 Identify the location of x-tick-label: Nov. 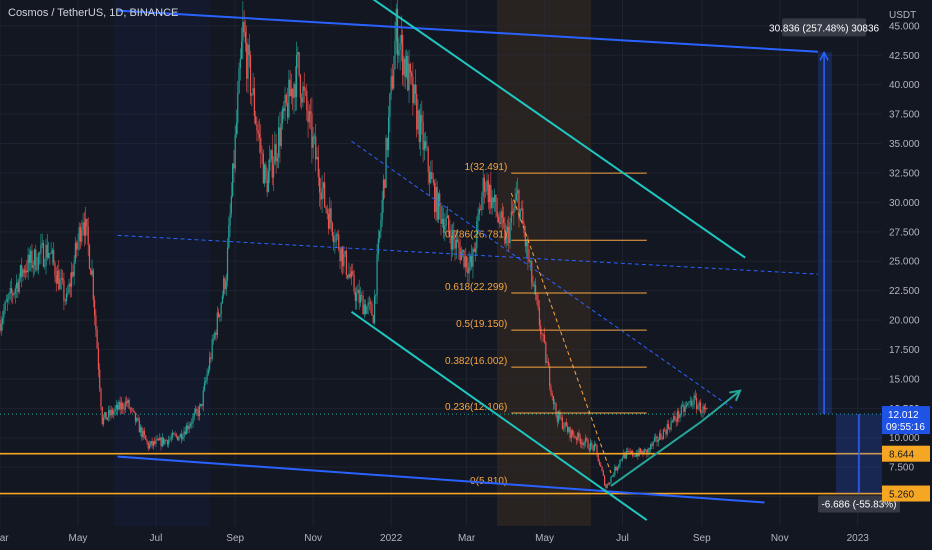
(780, 538).